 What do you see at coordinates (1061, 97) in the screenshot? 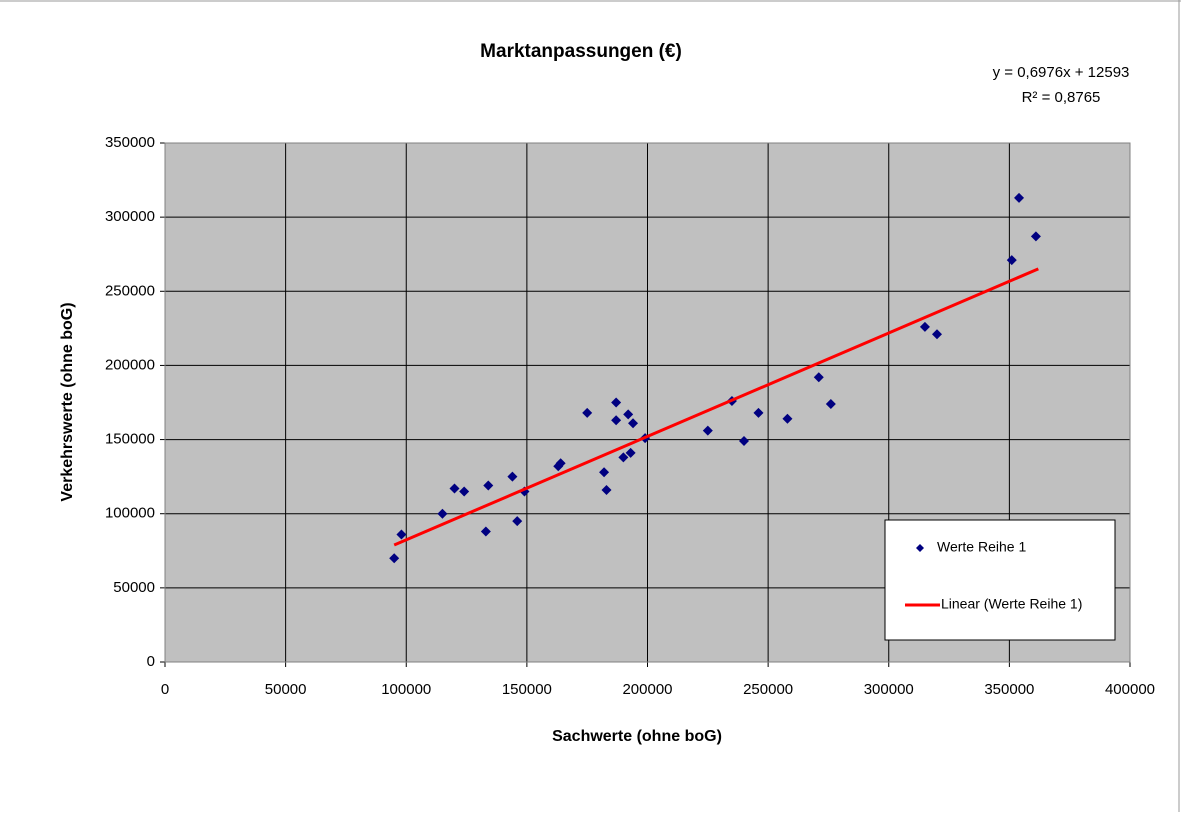
I see `annotation: R² = 0,8765` at bounding box center [1061, 97].